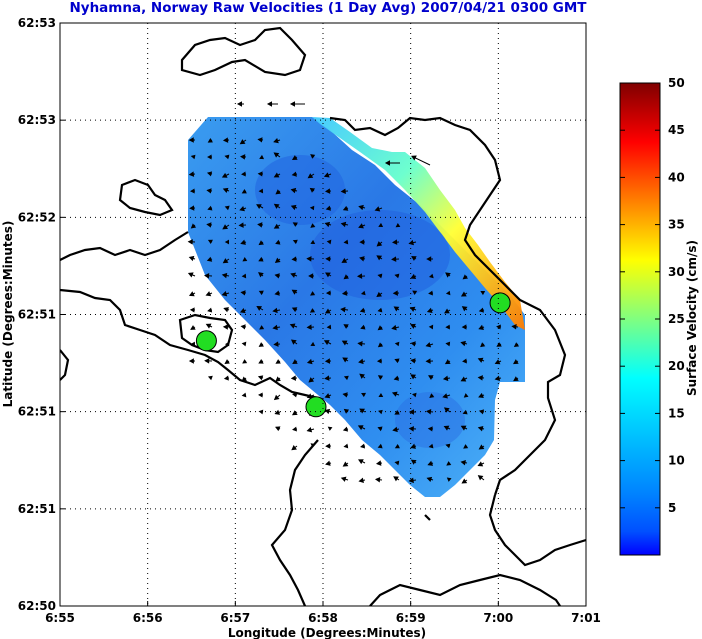 The height and width of the screenshot is (639, 702). I want to click on y-tick-label: 62:50, so click(37, 606).